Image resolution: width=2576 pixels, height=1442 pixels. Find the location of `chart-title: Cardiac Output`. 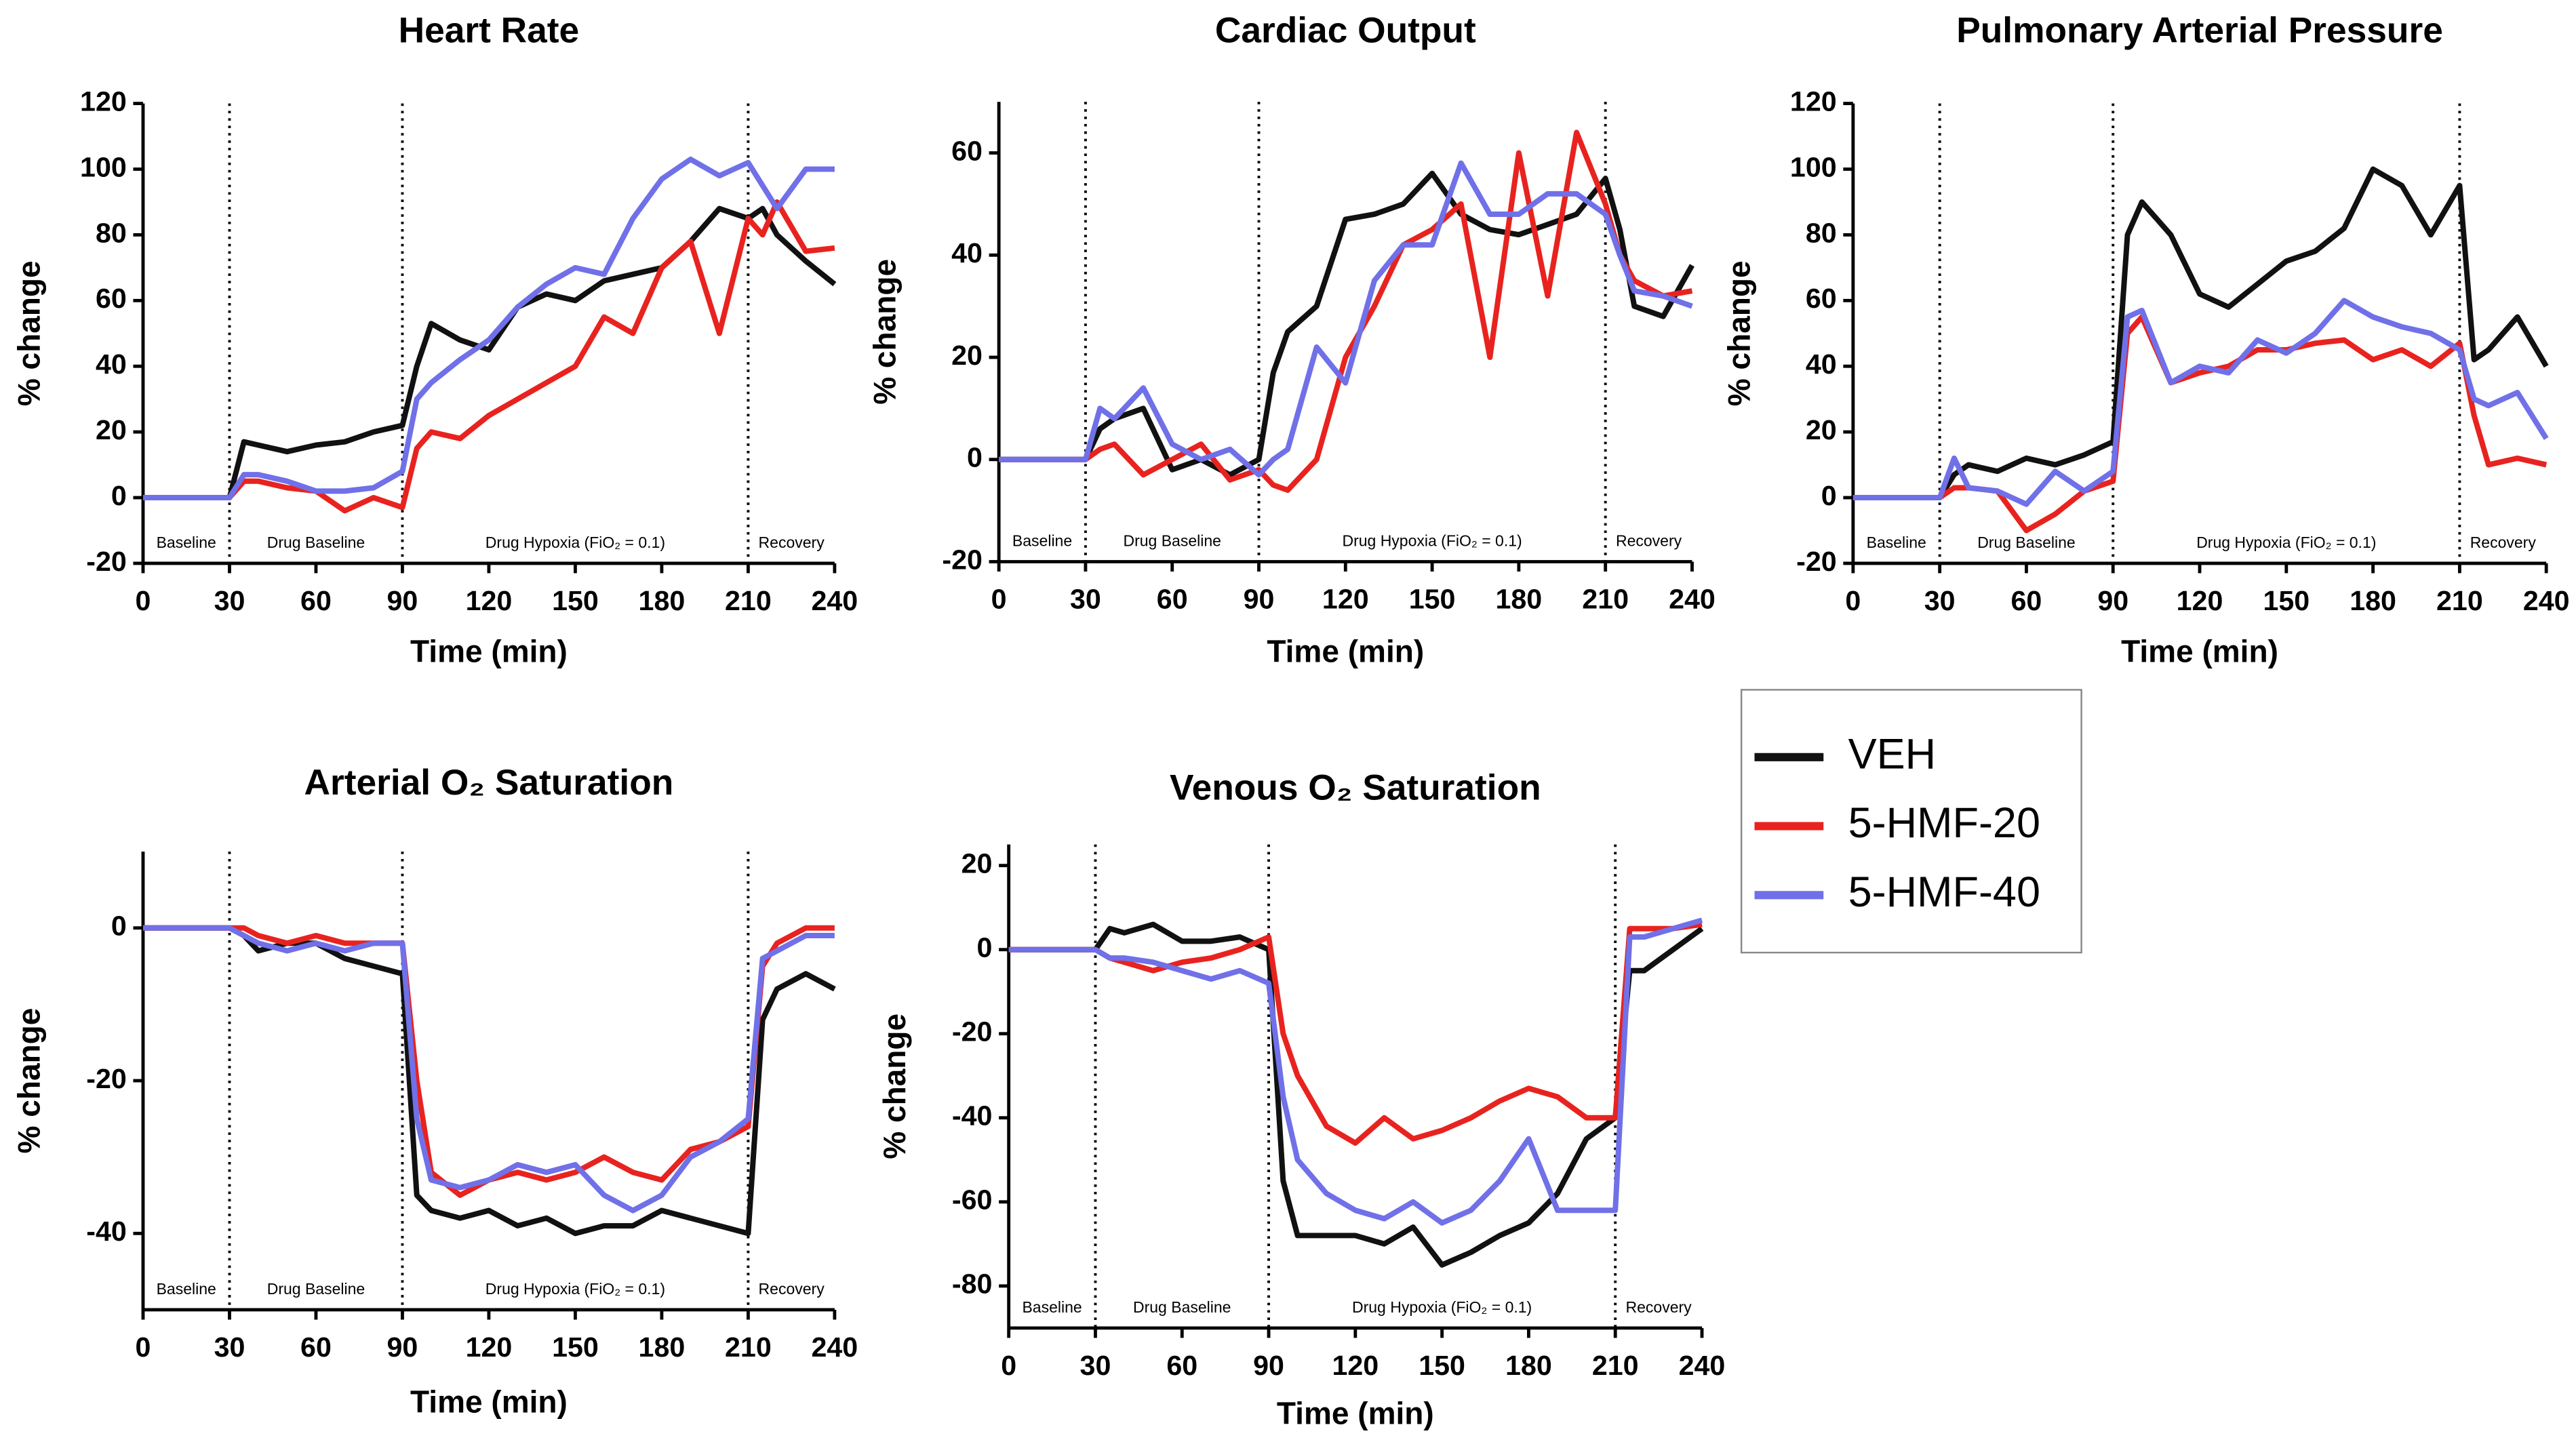

chart-title: Cardiac Output is located at coordinates (1346, 31).